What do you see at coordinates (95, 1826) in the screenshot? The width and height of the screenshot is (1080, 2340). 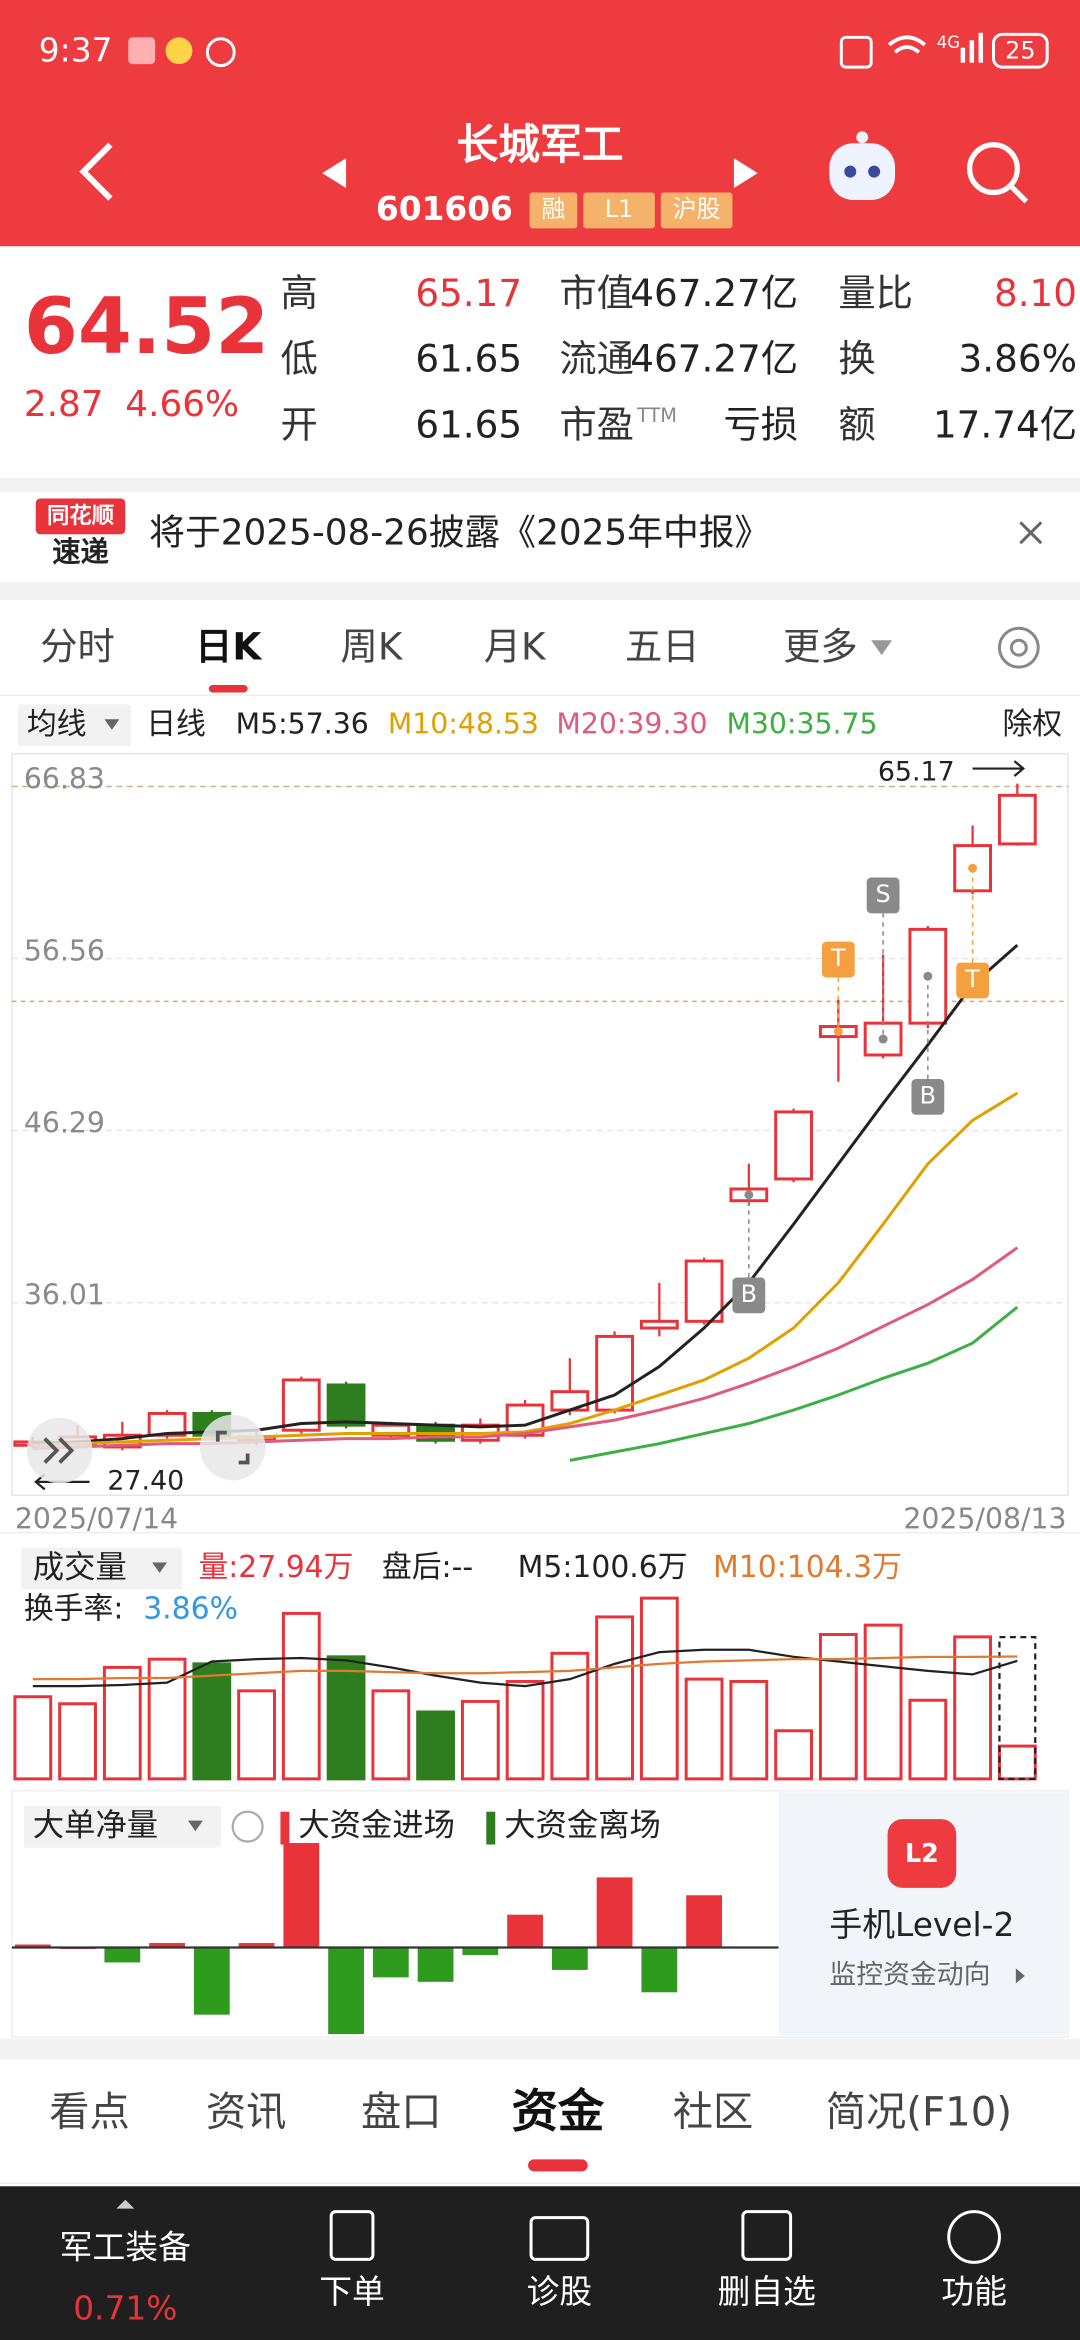 I see `netflow-title: 大单净量` at bounding box center [95, 1826].